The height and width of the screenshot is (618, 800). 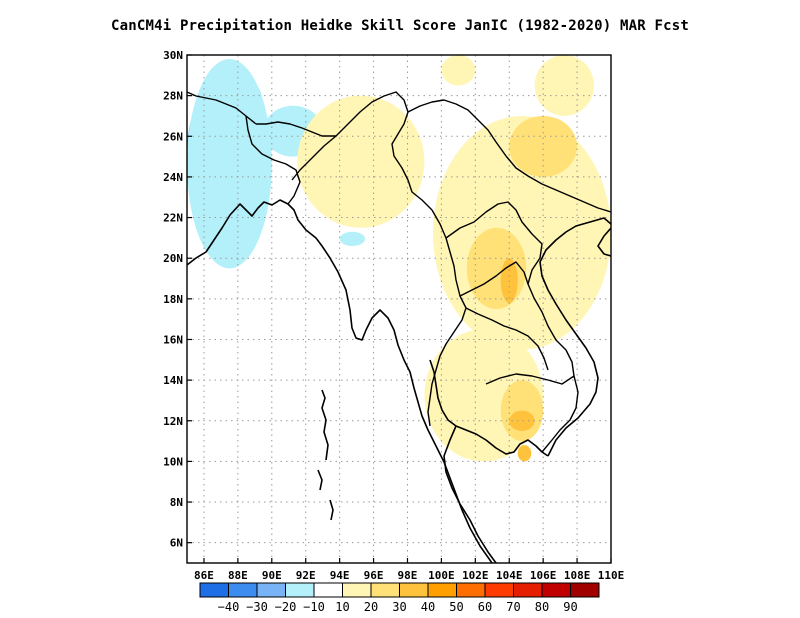 I want to click on colorbar-label: 50, so click(x=456, y=607).